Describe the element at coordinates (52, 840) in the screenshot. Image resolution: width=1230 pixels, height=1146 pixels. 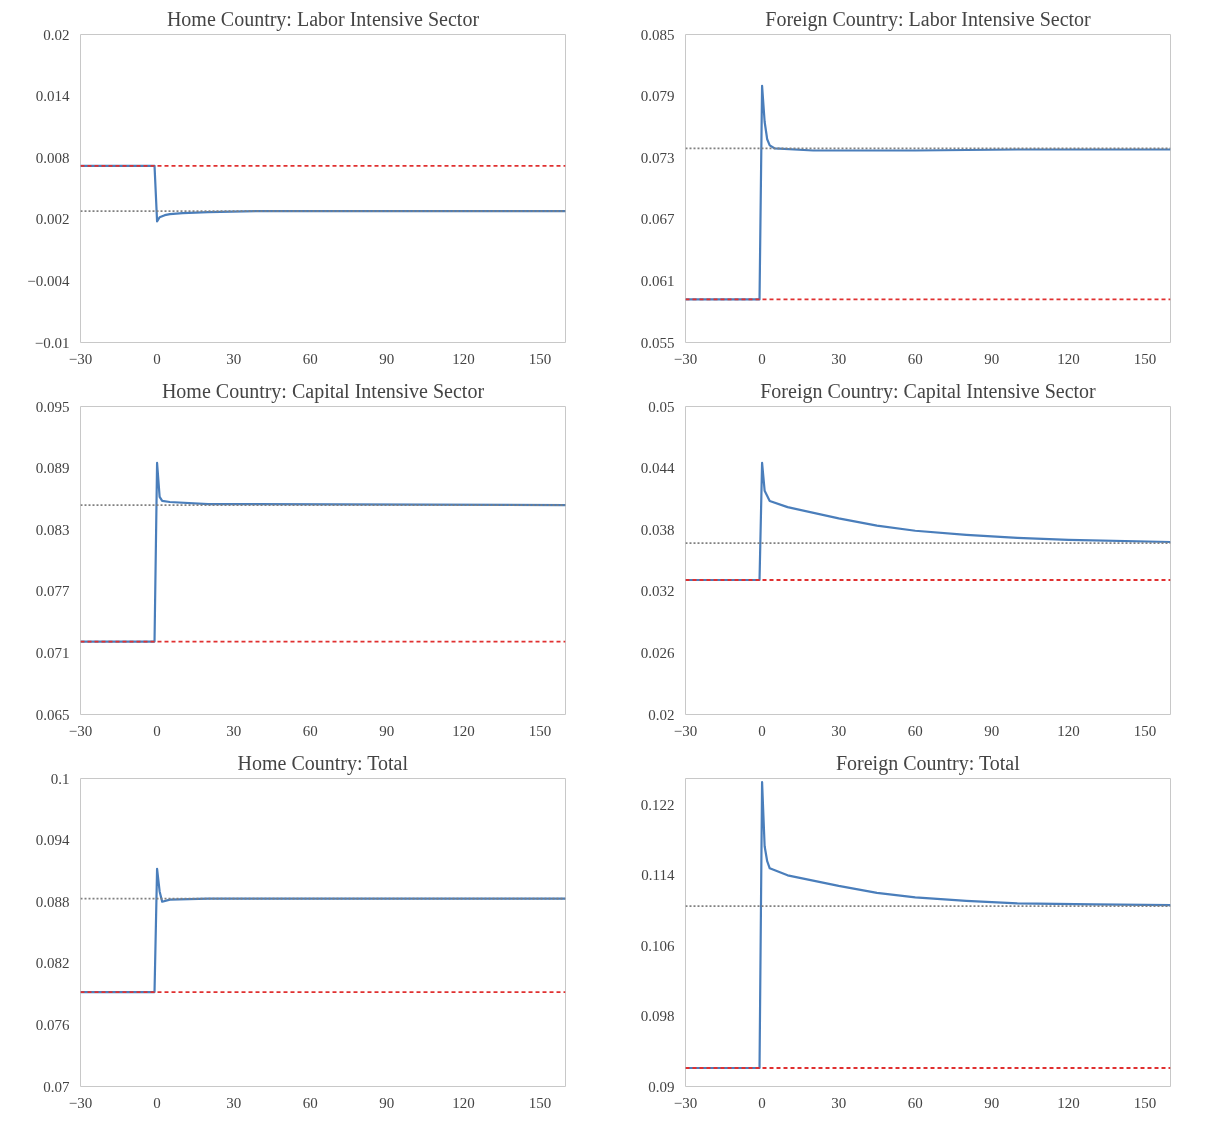
I see `y-tick-label: 0.094` at that location.